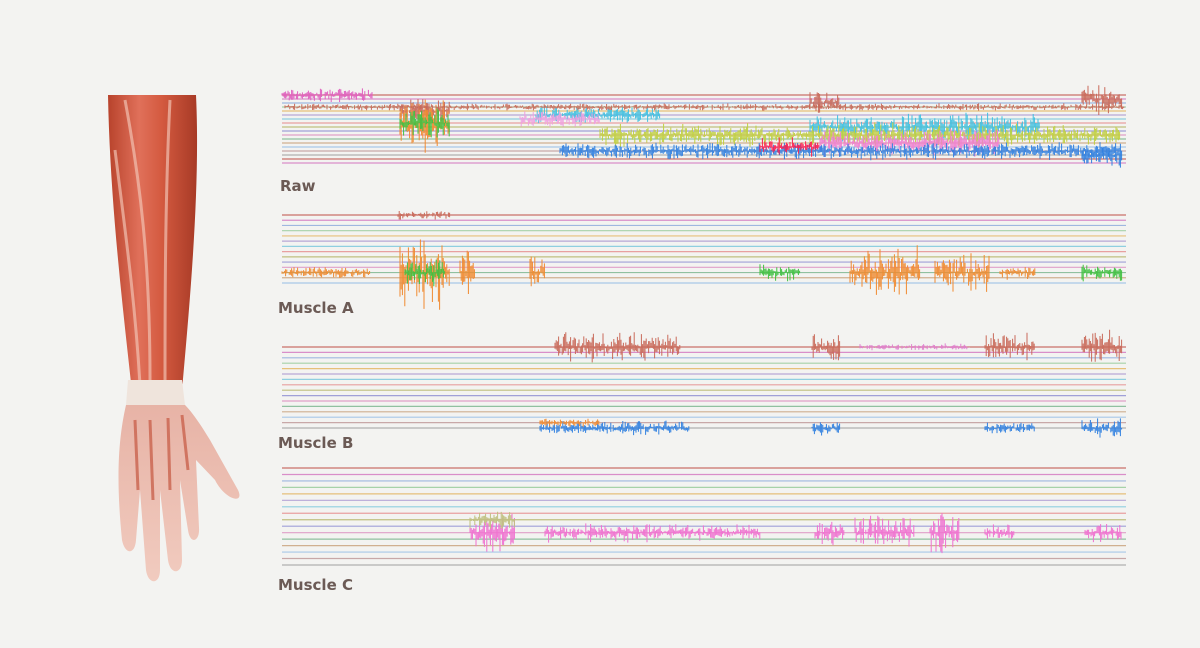 This screenshot has width=1200, height=648. Describe the element at coordinates (298, 186) in the screenshot. I see `panel-label: Raw` at that location.